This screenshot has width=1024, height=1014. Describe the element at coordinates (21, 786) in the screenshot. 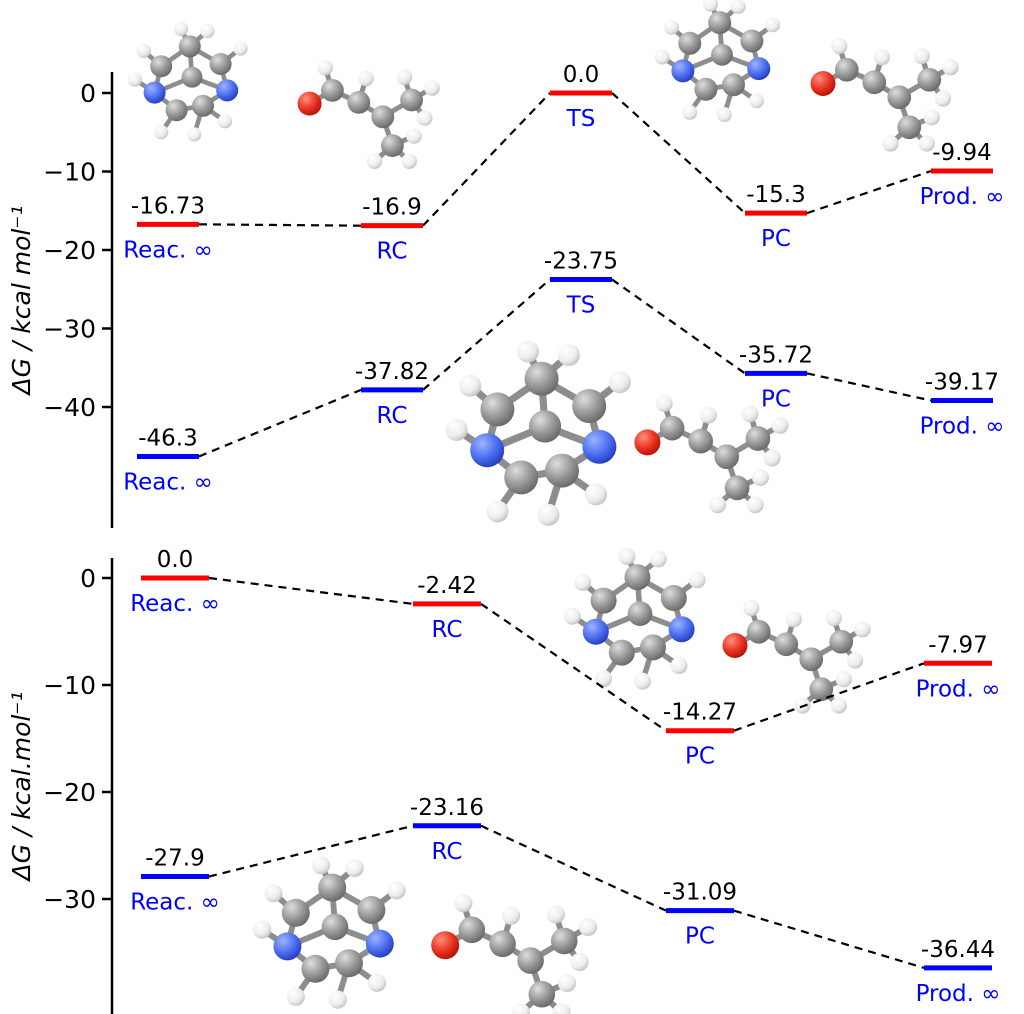

I see `y-axis-title: ΔG / kcal.mol⁻¹` at that location.